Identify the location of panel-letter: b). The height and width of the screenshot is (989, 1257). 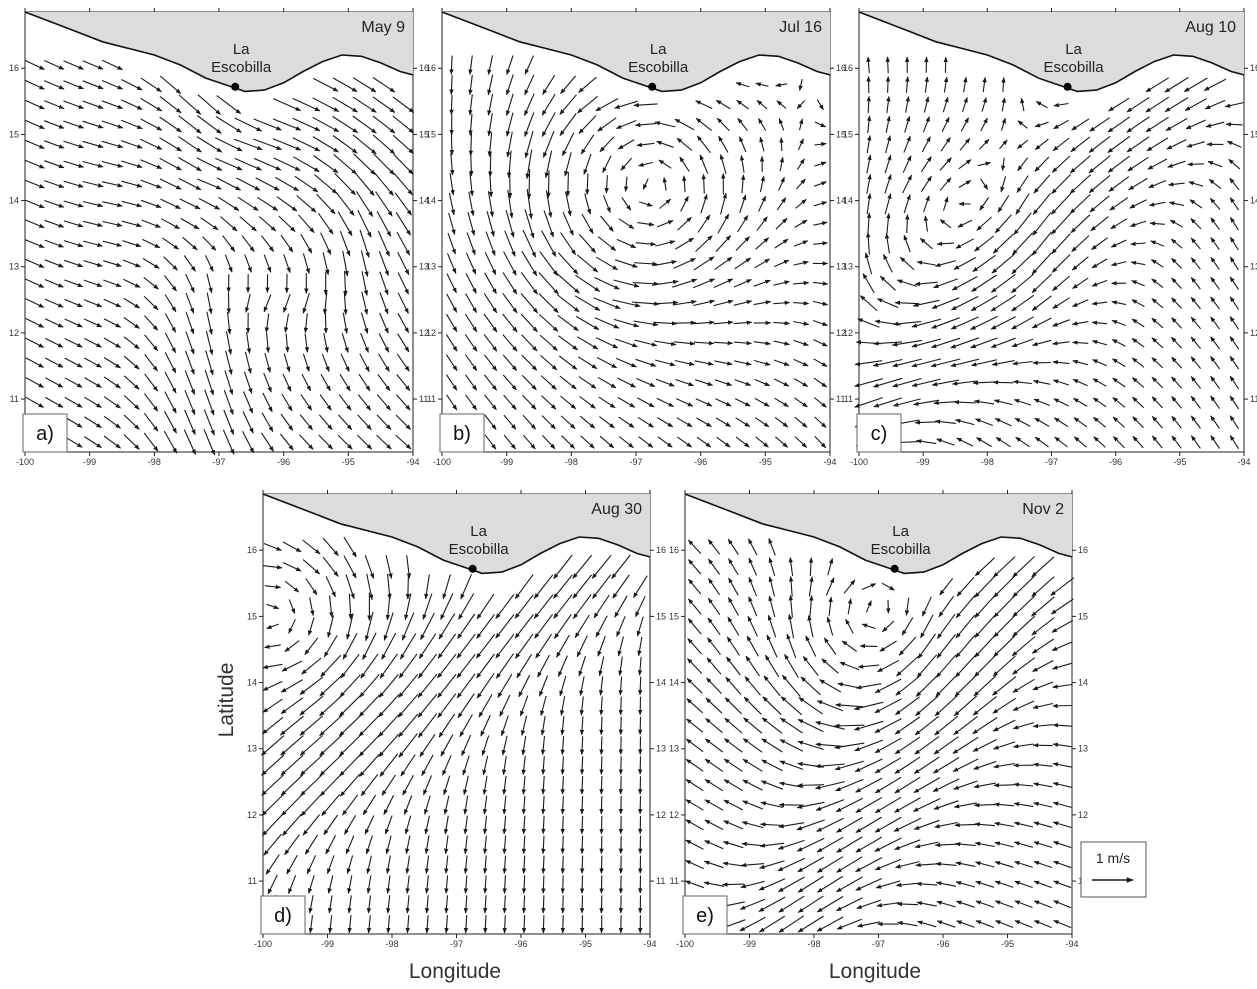
(462, 434).